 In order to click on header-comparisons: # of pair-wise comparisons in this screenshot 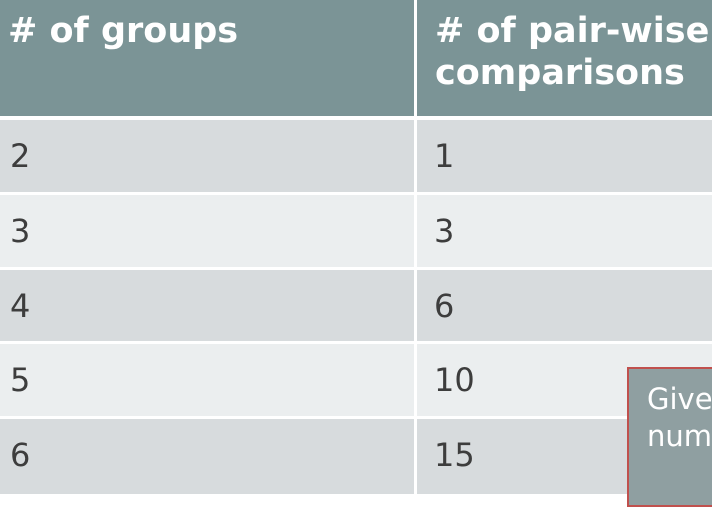, I will do `click(564, 58)`.